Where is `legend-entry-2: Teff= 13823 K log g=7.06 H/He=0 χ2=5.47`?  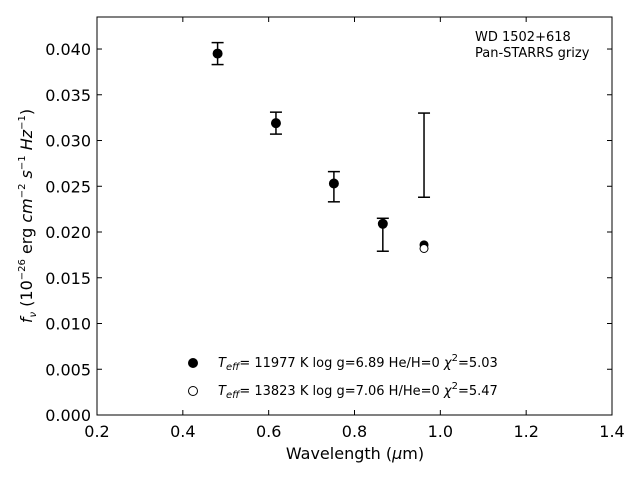
legend-entry-2: Teff= 13823 K log g=7.06 H/He=0 χ2=5.47 is located at coordinates (358, 391).